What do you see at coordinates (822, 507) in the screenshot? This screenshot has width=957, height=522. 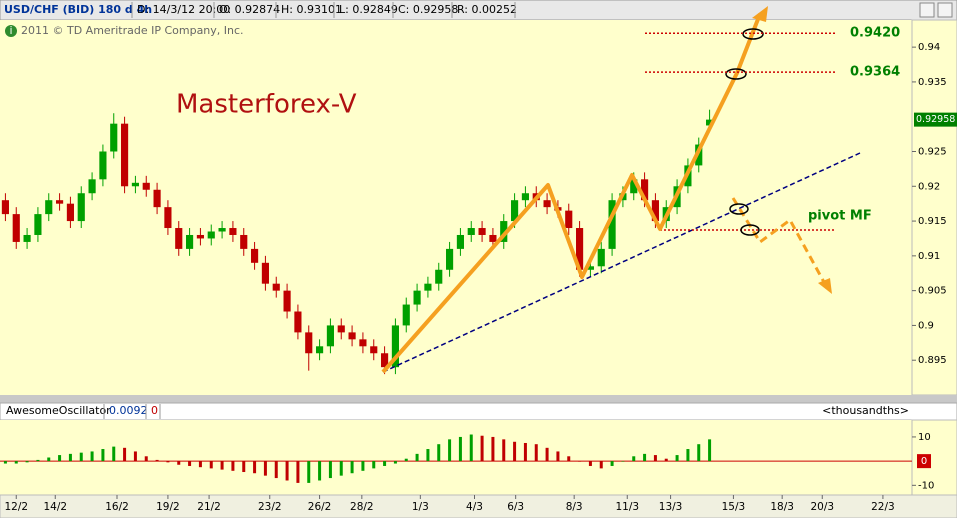 I see `x-tick-label: 20/3` at bounding box center [822, 507].